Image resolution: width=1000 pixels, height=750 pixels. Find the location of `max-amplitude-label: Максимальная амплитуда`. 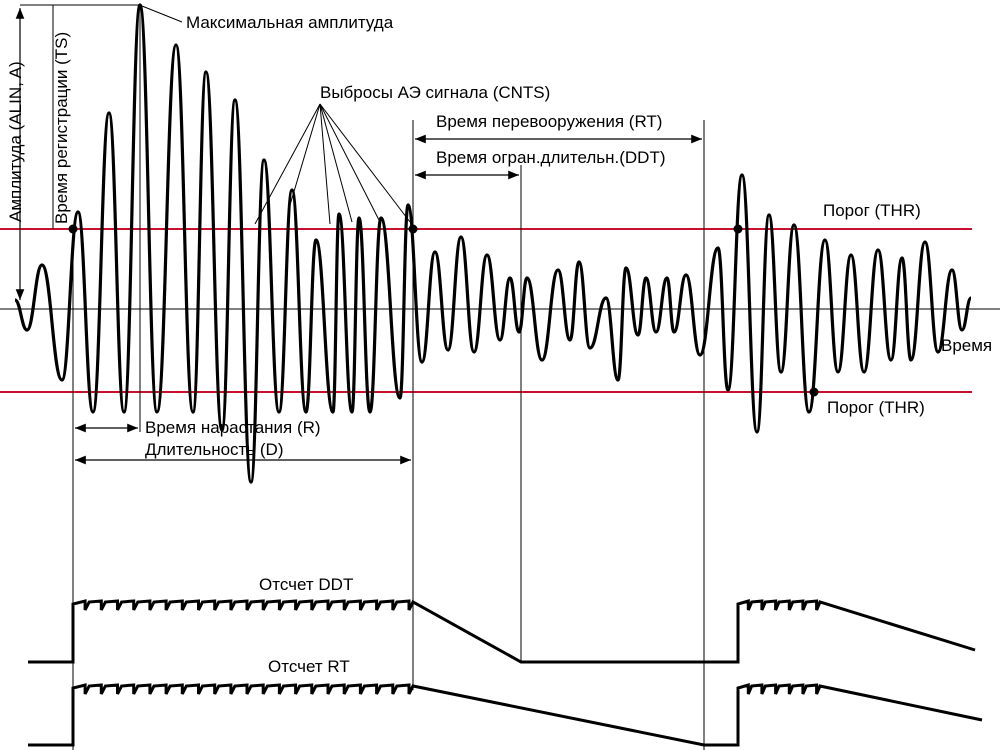

max-amplitude-label: Максимальная амплитуда is located at coordinates (290, 22).